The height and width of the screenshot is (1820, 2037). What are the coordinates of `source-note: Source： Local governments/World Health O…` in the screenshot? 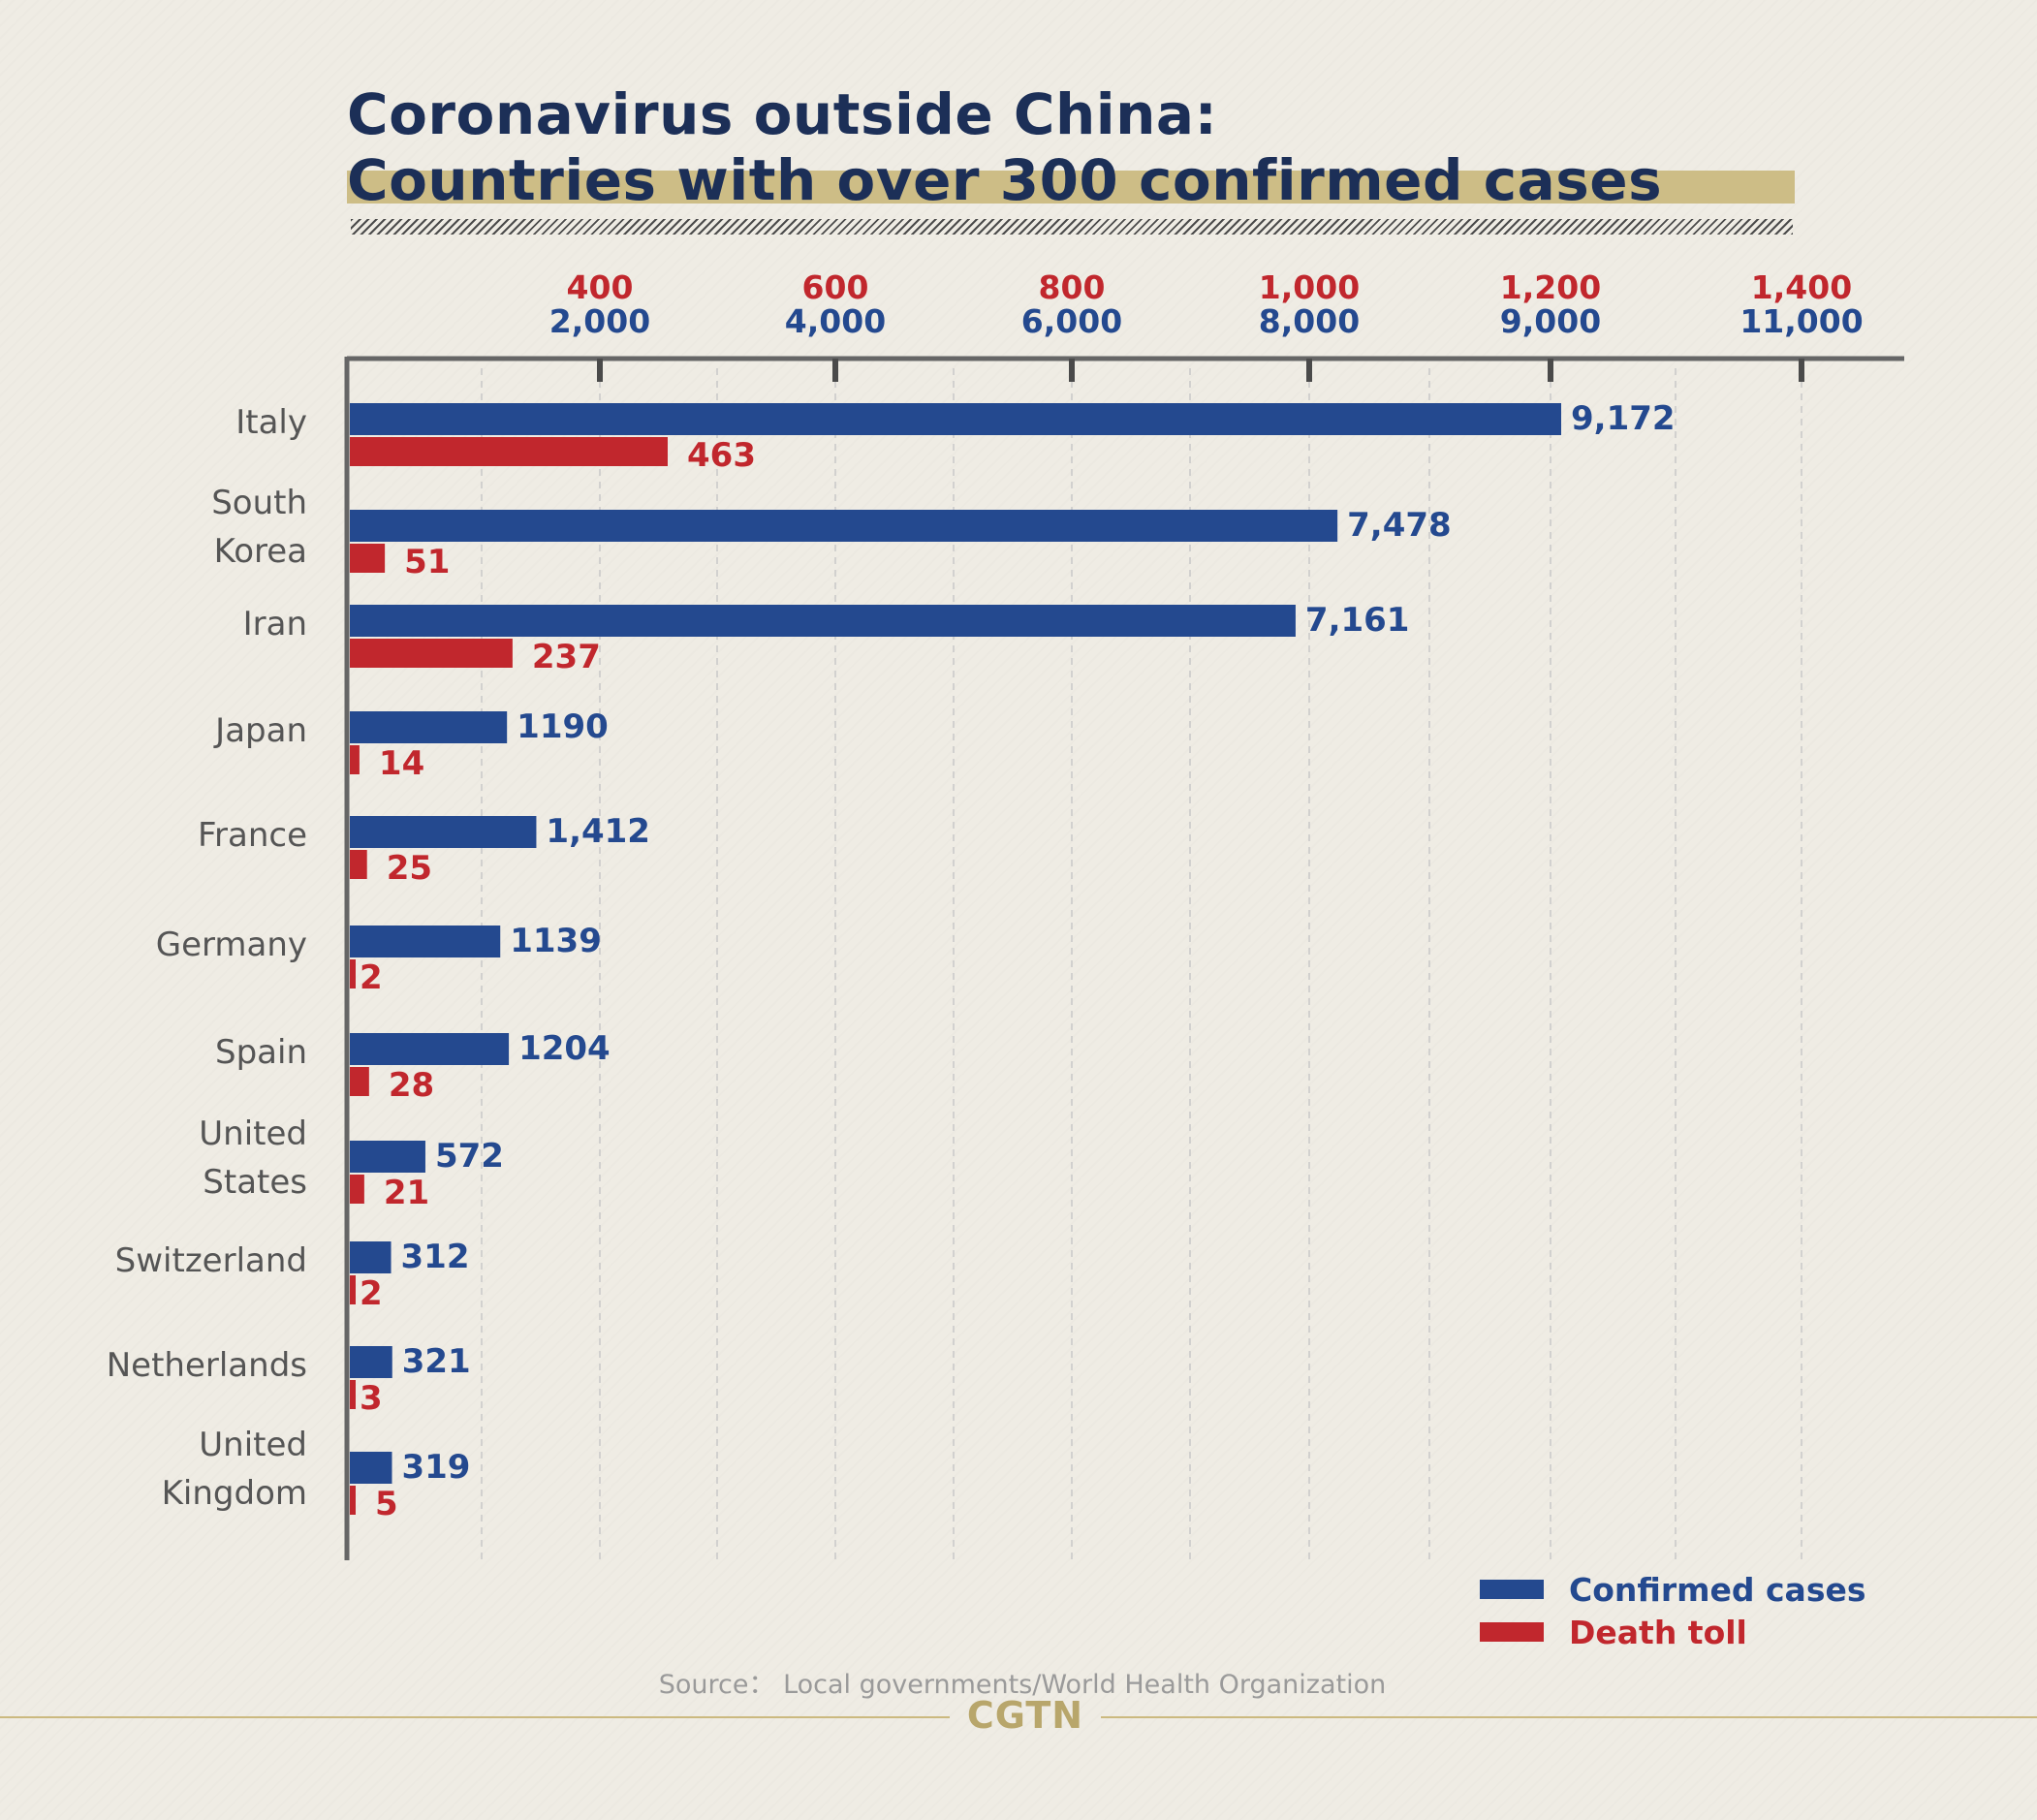 It's located at (1023, 1685).